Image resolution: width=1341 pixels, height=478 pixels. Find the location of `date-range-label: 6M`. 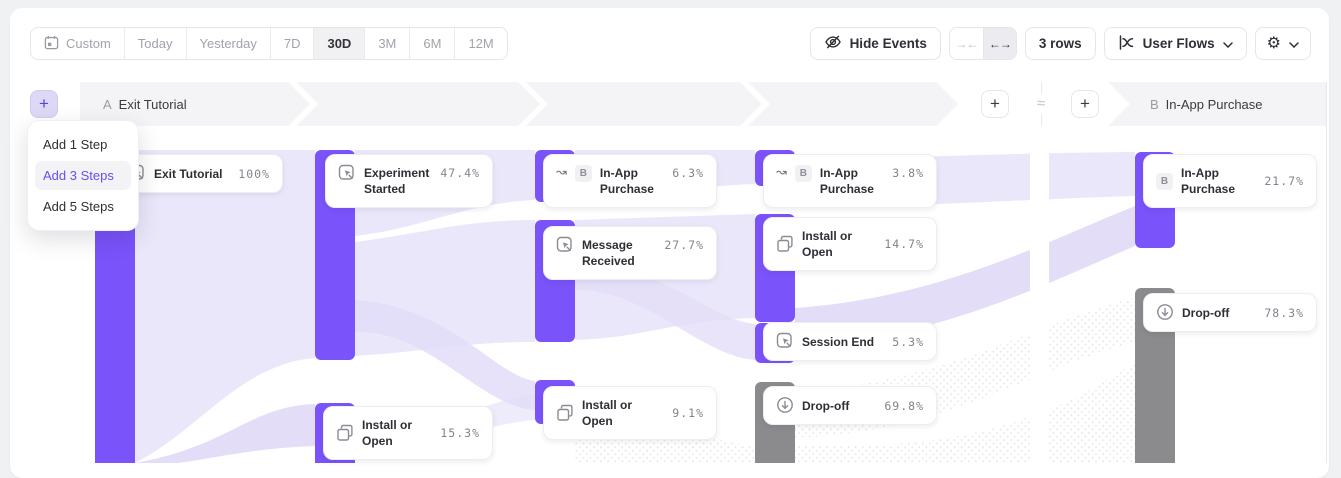

date-range-label: 6M is located at coordinates (432, 43).